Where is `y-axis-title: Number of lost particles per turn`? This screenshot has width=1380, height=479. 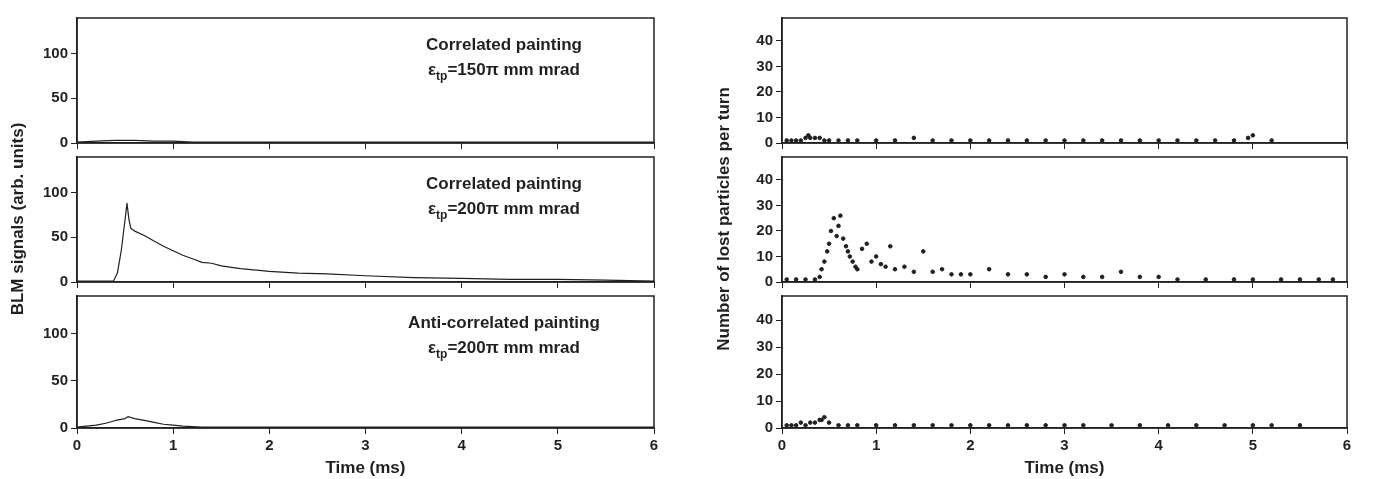
y-axis-title: Number of lost particles per turn is located at coordinates (724, 219).